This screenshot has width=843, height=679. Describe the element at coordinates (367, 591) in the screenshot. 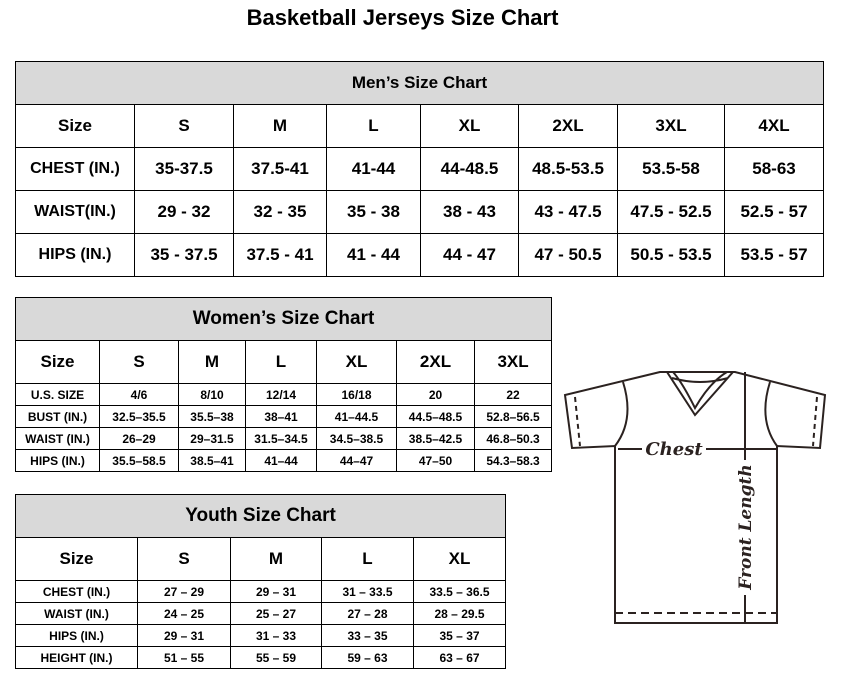

I see `table-cell: 31 – 33.5` at that location.